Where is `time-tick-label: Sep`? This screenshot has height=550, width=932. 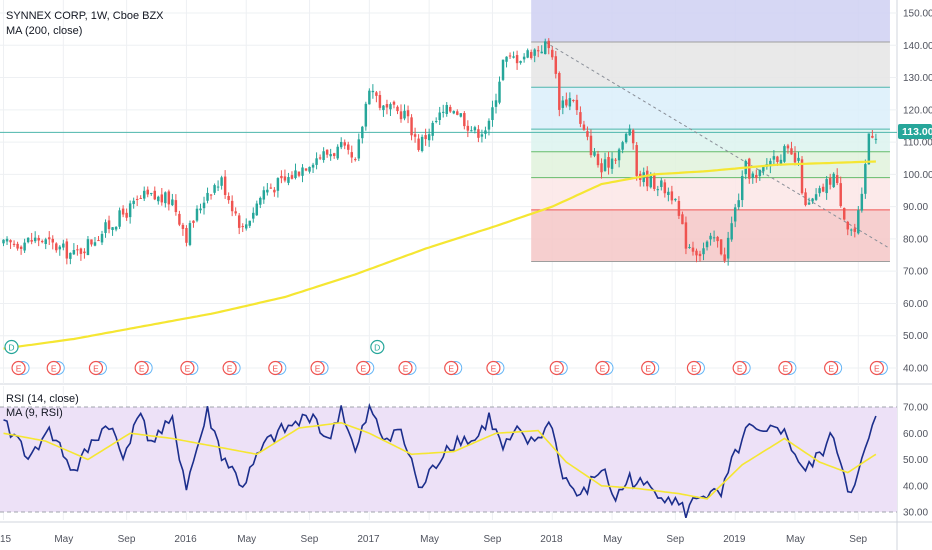 time-tick-label: Sep is located at coordinates (127, 539).